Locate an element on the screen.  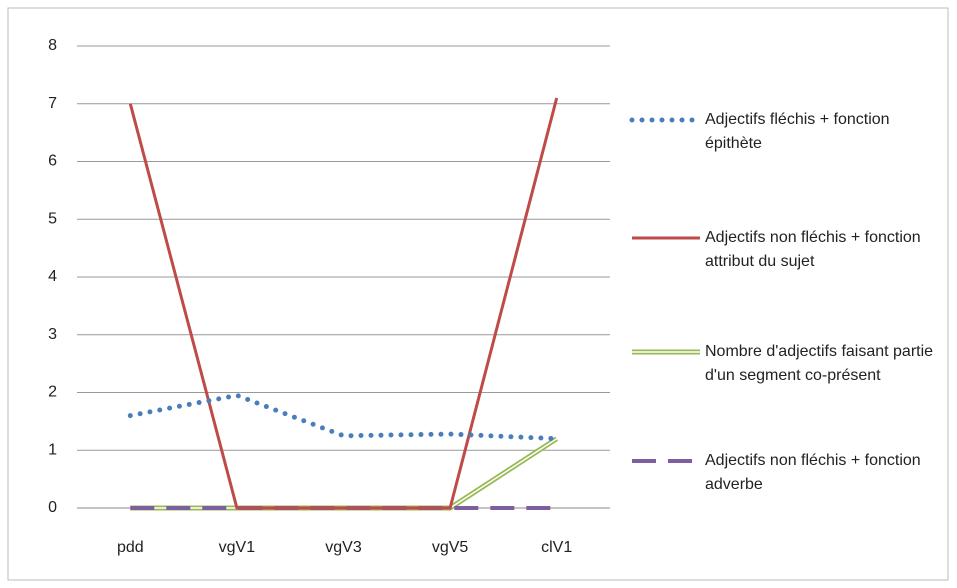
y-tick-label: 2 is located at coordinates (52, 392).